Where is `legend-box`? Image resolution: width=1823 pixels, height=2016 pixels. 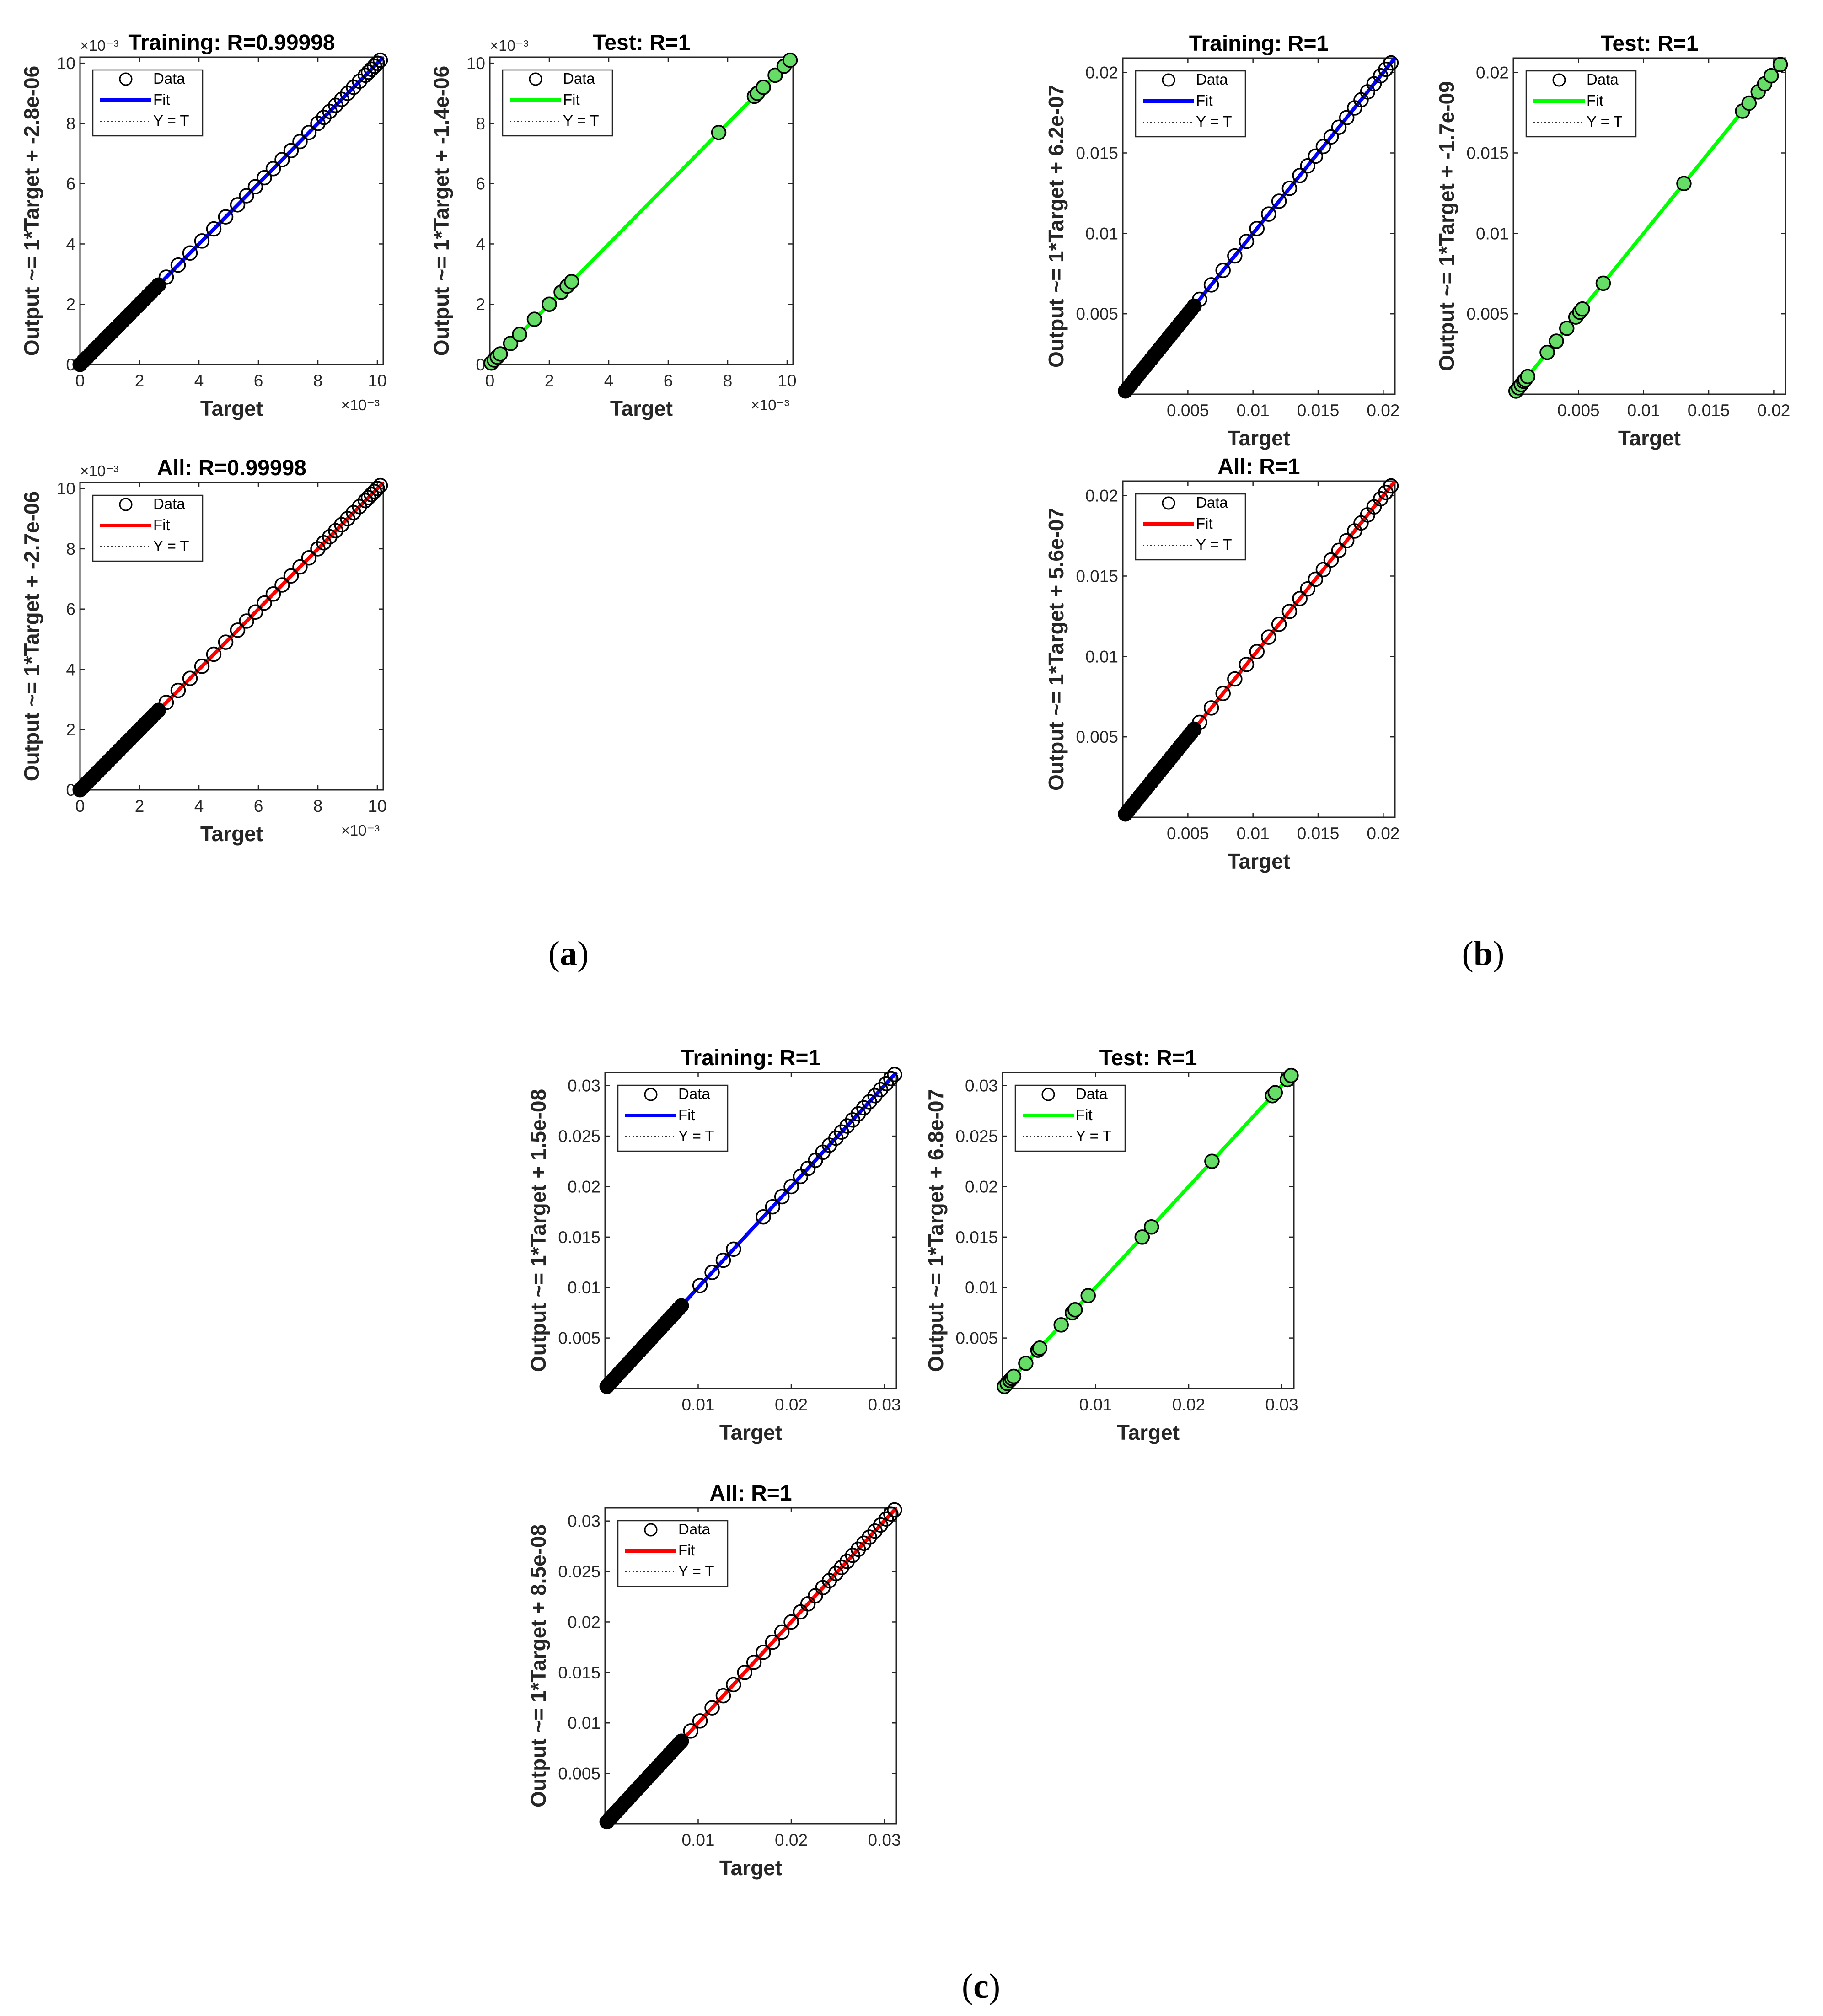
legend-box is located at coordinates (148, 528).